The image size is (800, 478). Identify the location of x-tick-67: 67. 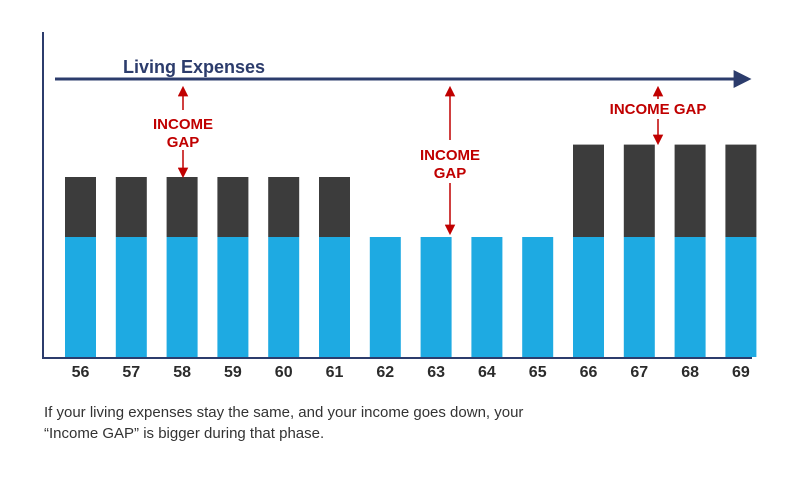
(639, 372).